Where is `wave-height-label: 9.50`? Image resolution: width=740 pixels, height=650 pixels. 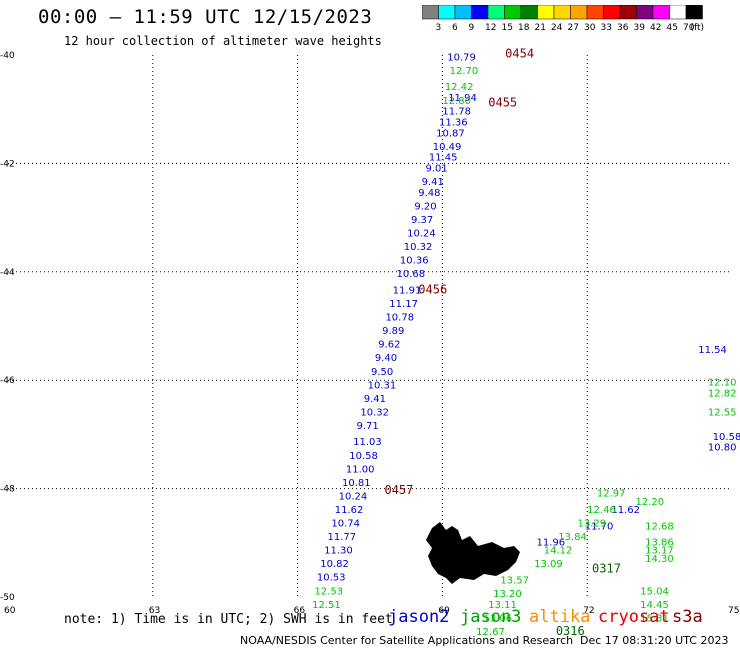
wave-height-label: 9.50 is located at coordinates (382, 372).